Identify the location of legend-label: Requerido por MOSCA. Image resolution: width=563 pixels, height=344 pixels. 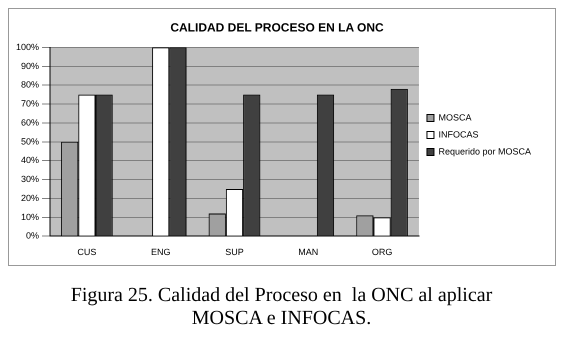
(485, 151).